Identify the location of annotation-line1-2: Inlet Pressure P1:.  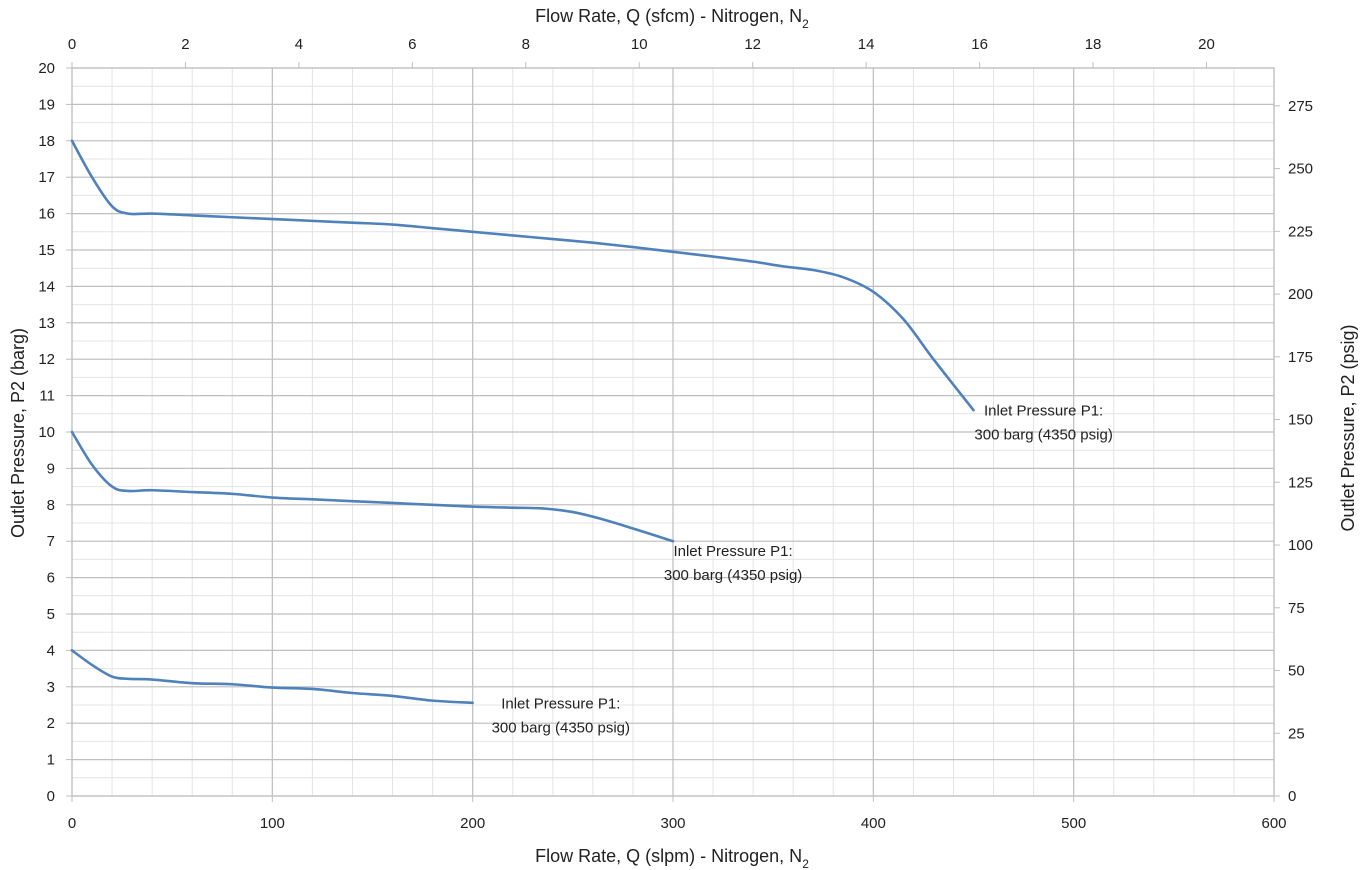
(732, 551).